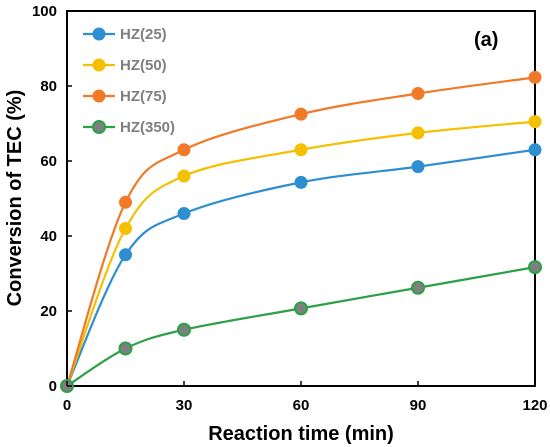 The image size is (550, 447). What do you see at coordinates (48, 86) in the screenshot?
I see `y-tick-label: 80` at bounding box center [48, 86].